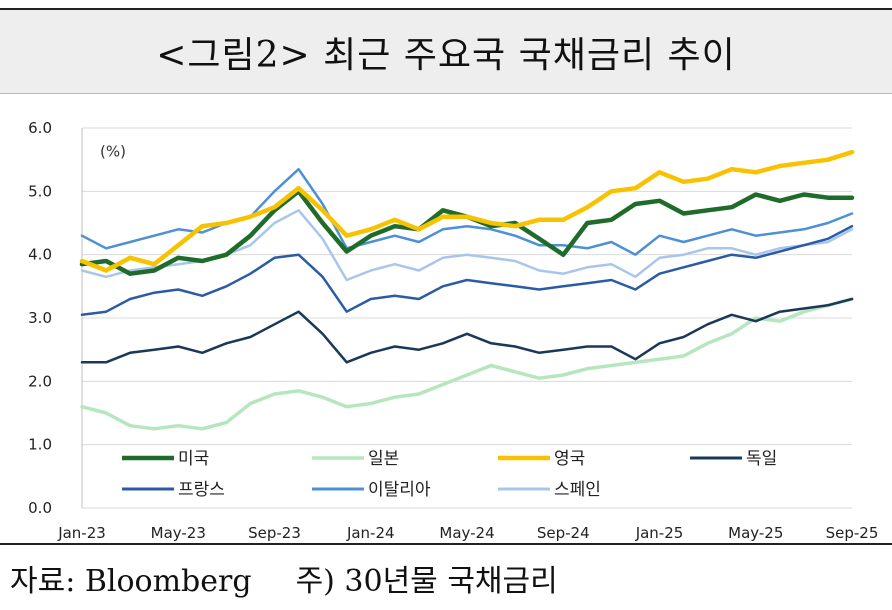 Image resolution: width=892 pixels, height=610 pixels. Describe the element at coordinates (577, 490) in the screenshot. I see `legend-label: 스페인` at that location.